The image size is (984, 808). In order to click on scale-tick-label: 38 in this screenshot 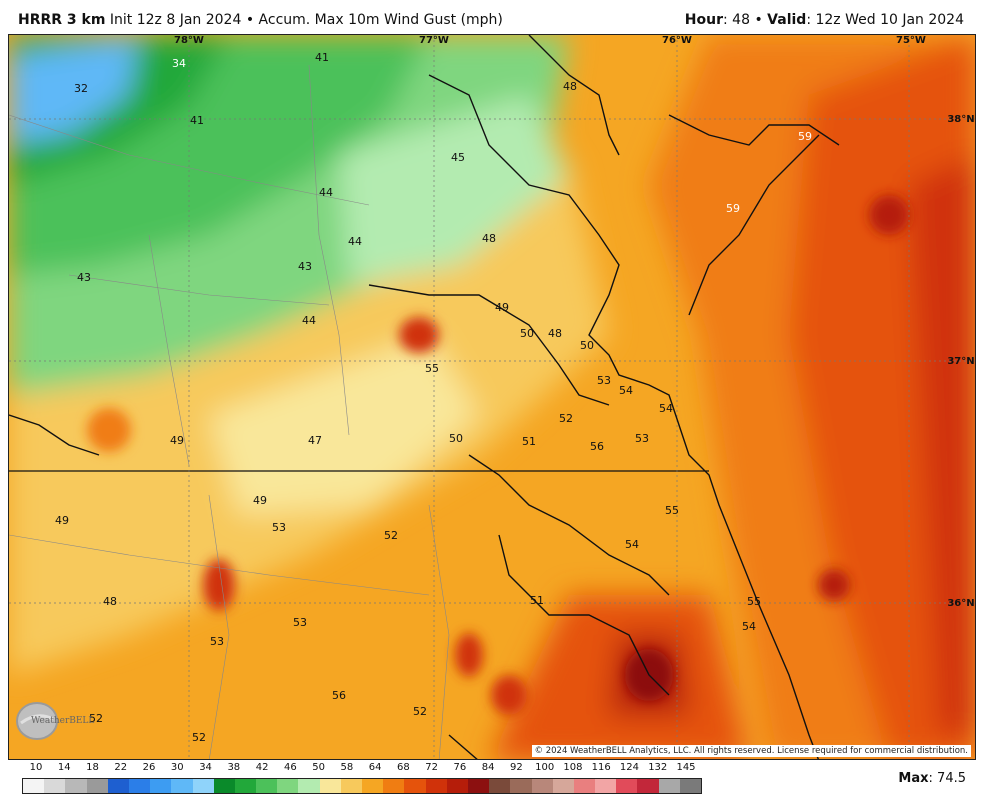, I will do `click(234, 767)`.